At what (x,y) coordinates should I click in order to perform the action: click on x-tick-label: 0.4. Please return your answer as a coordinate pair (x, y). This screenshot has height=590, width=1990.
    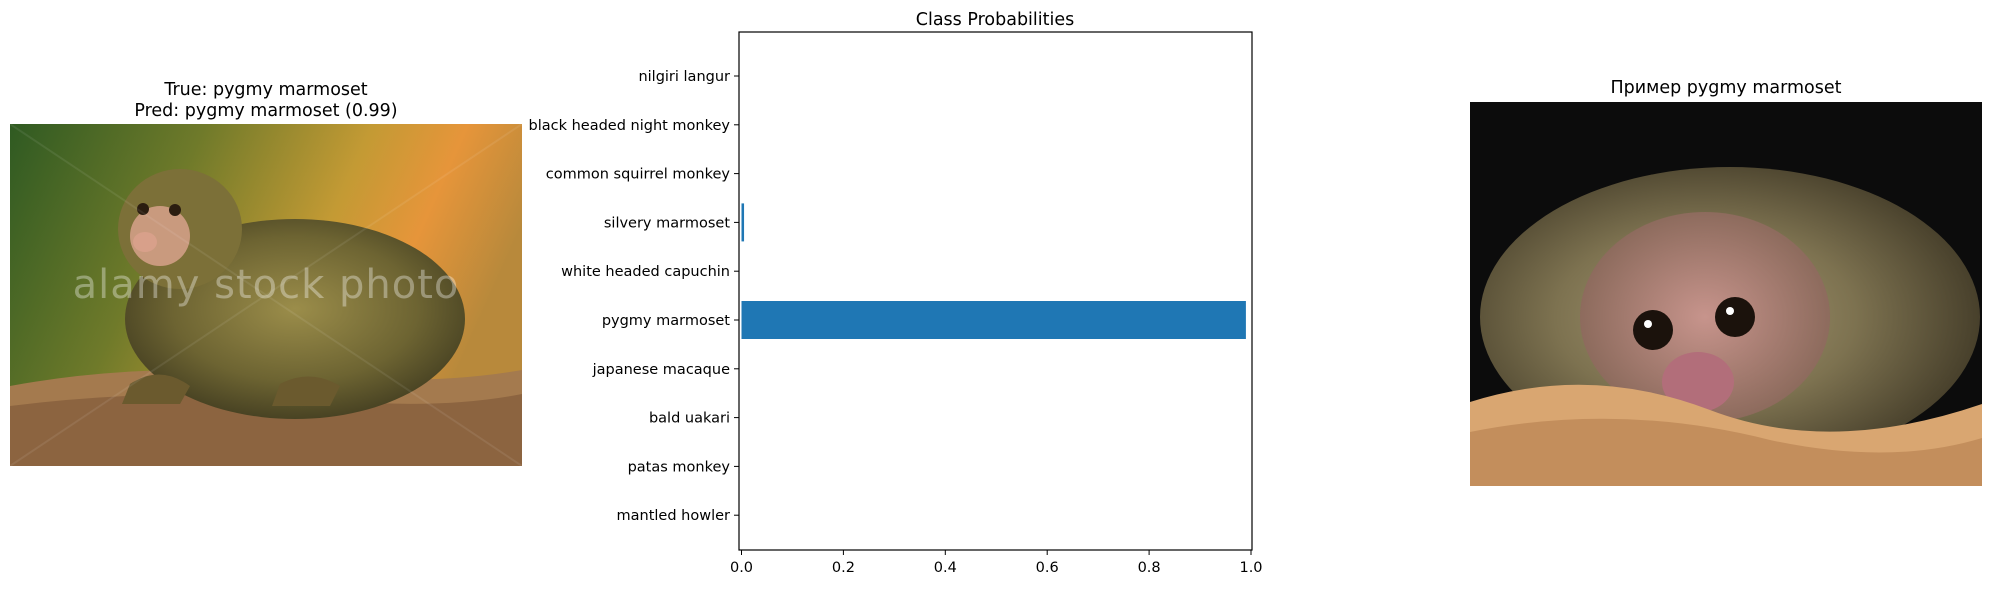
    Looking at the image, I should click on (945, 568).